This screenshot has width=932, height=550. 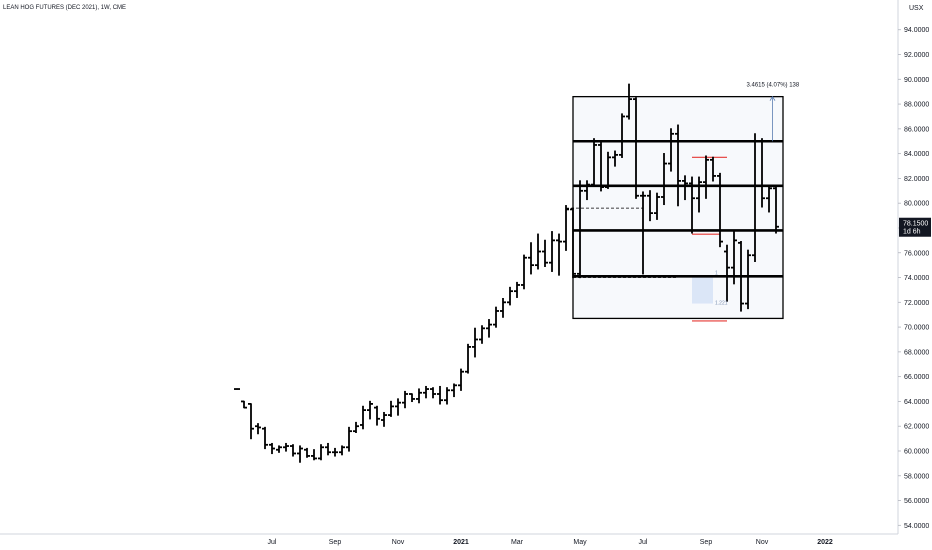 What do you see at coordinates (825, 542) in the screenshot?
I see `time-tick-label: 2022` at bounding box center [825, 542].